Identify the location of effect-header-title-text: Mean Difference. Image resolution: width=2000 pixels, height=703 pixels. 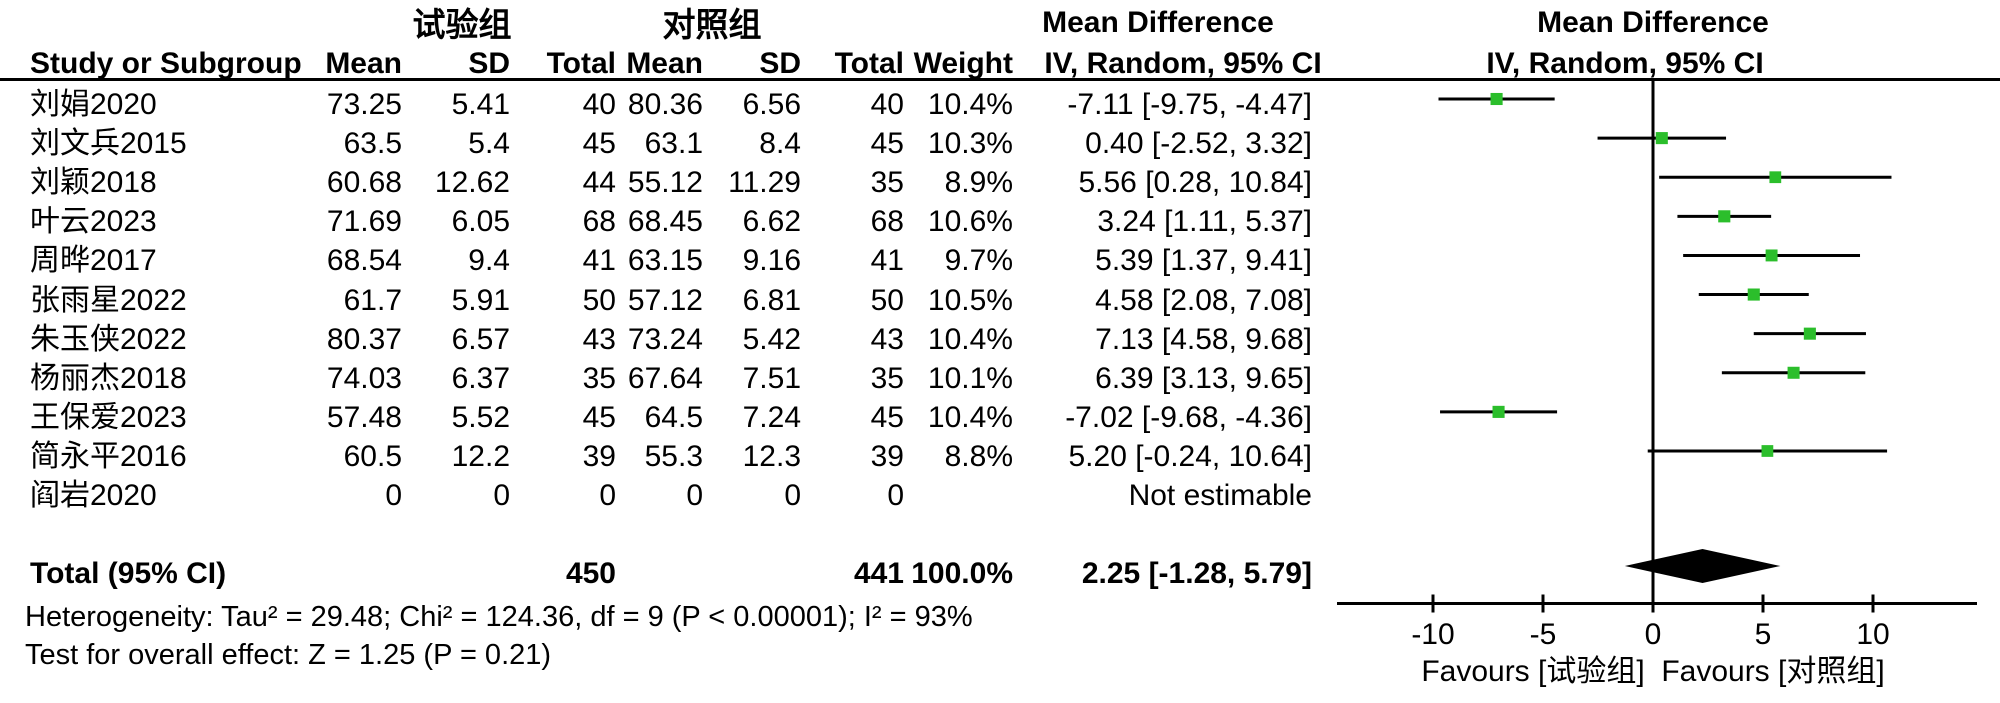
(1158, 22).